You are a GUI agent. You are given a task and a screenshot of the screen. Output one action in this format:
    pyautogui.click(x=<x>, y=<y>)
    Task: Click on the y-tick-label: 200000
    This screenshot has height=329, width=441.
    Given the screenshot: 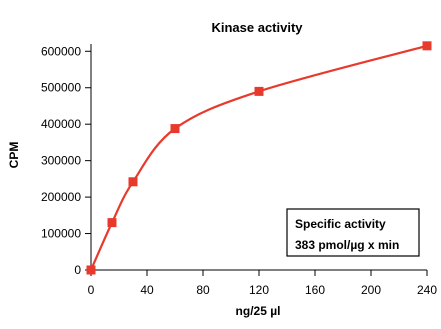 What is the action you would take?
    pyautogui.click(x=61, y=197)
    